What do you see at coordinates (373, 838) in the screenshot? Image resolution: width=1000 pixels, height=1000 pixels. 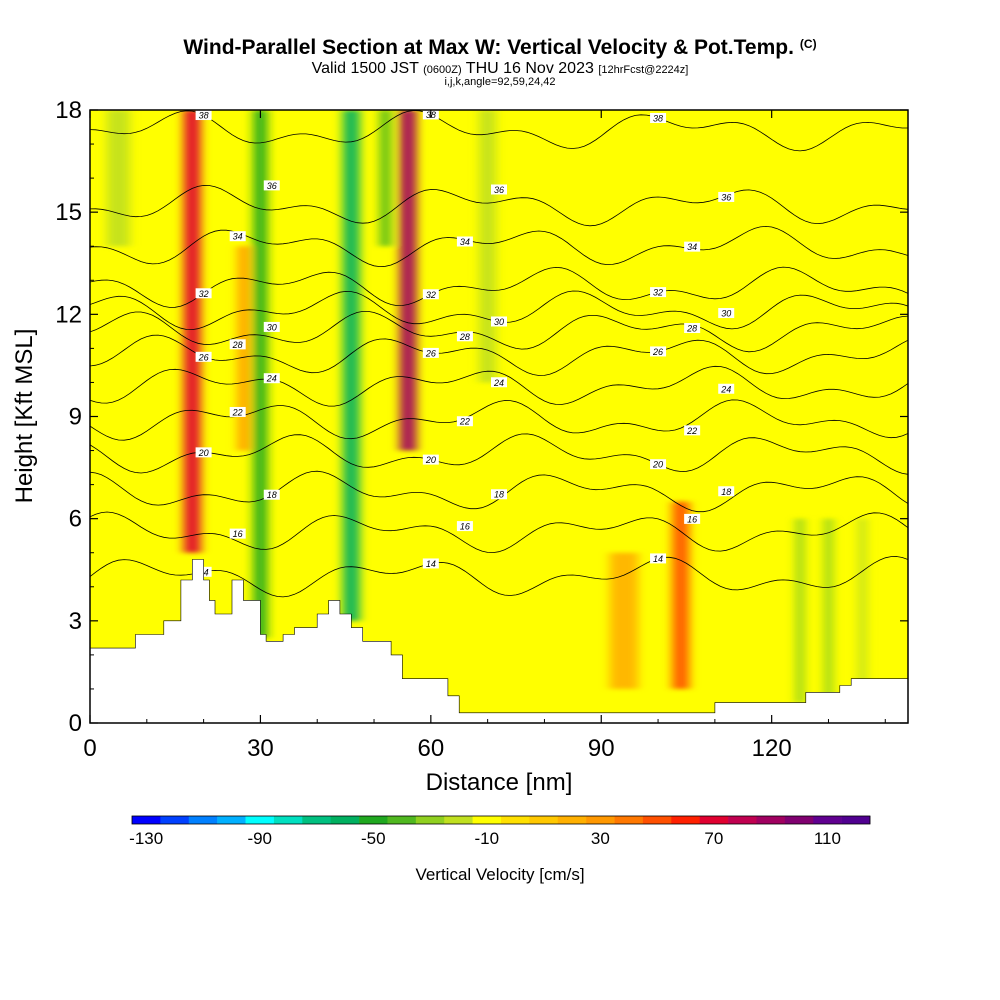 I see `colorbar-tick-label: -50` at bounding box center [373, 838].